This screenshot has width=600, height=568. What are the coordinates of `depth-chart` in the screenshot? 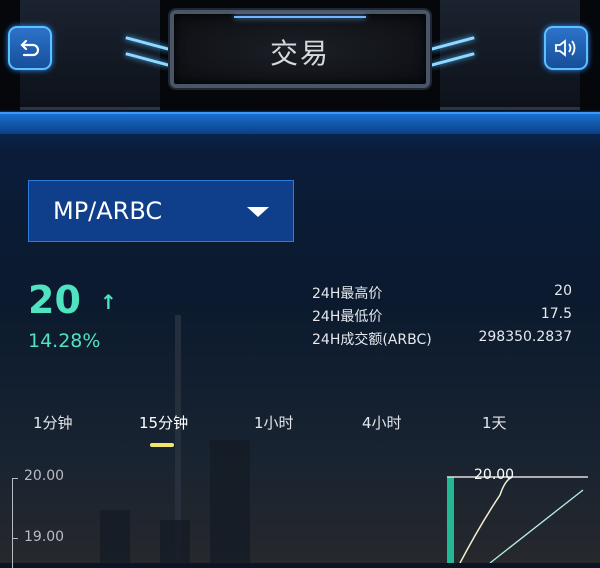 It's located at (517, 519).